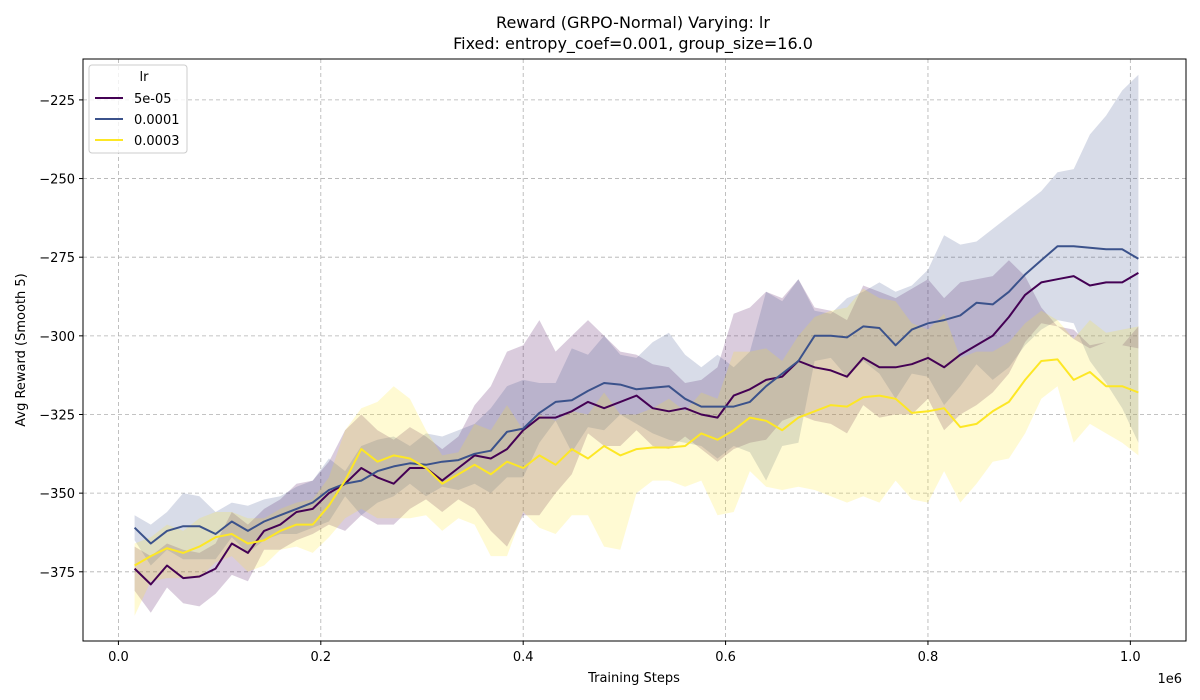 Image resolution: width=1200 pixels, height=700 pixels. I want to click on x-axis-label: Training Steps, so click(633, 678).